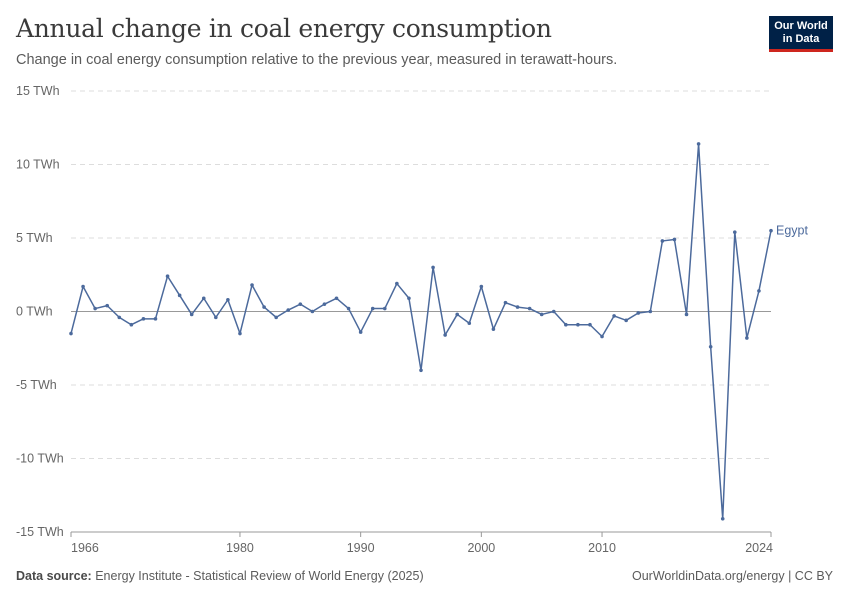 The height and width of the screenshot is (600, 850). I want to click on y-tick-label: 10 TWh, so click(38, 165).